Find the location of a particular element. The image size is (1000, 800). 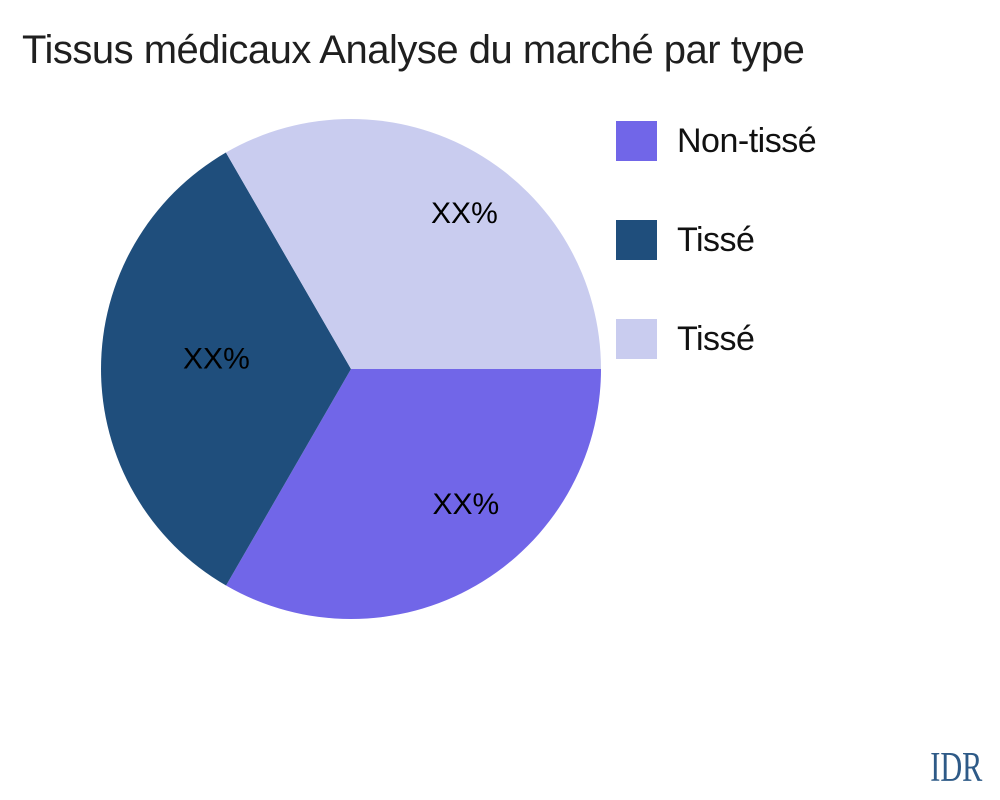

legend-label: Non-tissé is located at coordinates (747, 140).